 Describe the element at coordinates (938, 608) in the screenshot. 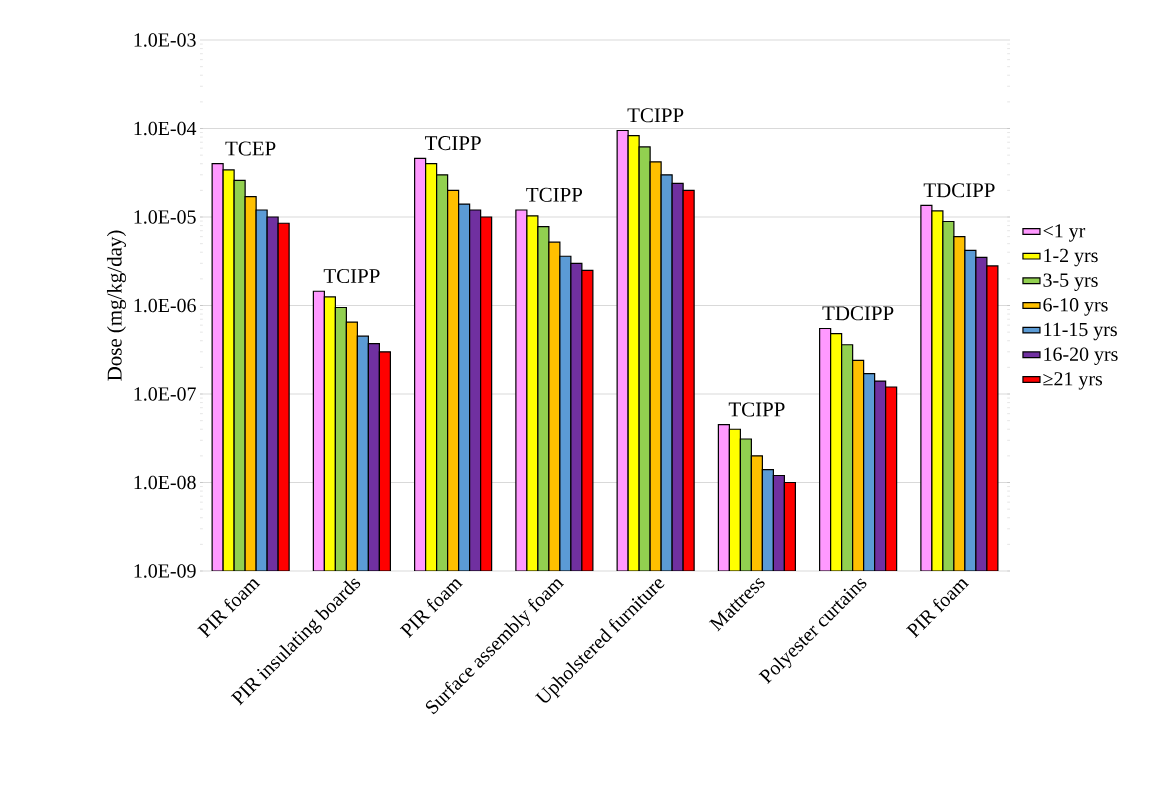

I see `x-tick-label: PIR foam` at that location.